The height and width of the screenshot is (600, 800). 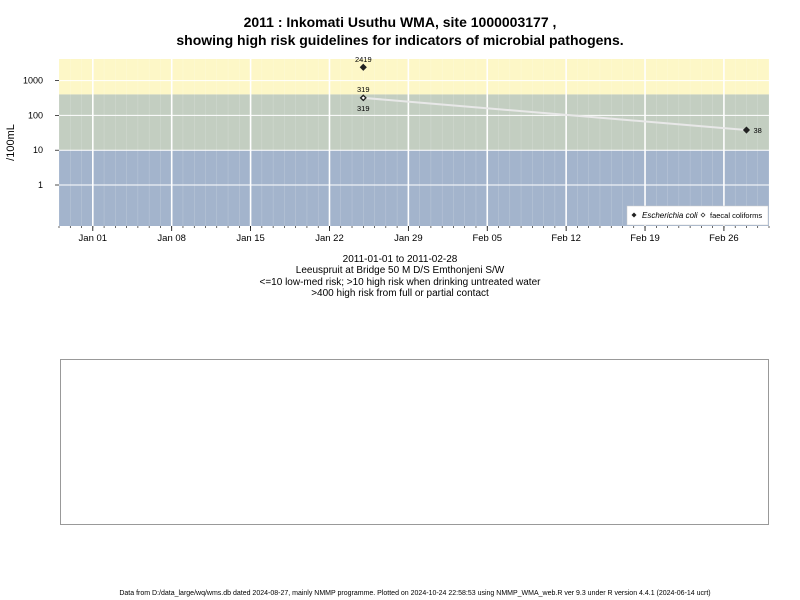 What do you see at coordinates (11, 142) in the screenshot?
I see `y-axis-label: /100mL` at bounding box center [11, 142].